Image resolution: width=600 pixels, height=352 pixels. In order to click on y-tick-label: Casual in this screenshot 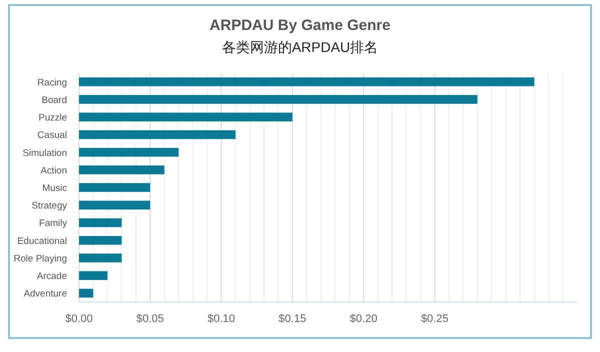, I will do `click(52, 136)`.